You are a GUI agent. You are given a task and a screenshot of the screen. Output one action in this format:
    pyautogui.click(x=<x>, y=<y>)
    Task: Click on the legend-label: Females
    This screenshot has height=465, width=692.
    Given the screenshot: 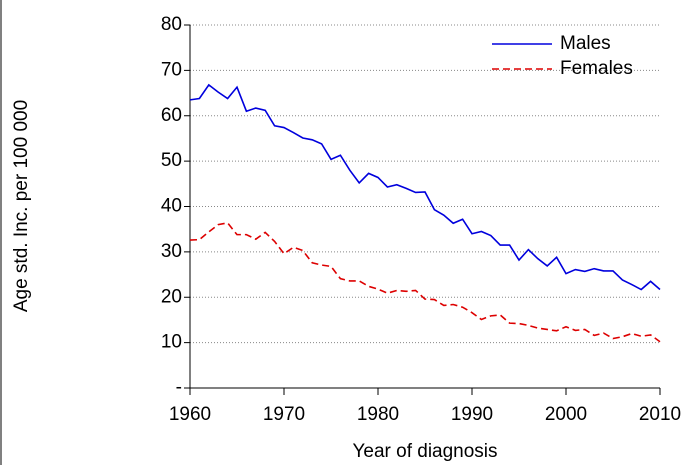 What is the action you would take?
    pyautogui.click(x=596, y=68)
    